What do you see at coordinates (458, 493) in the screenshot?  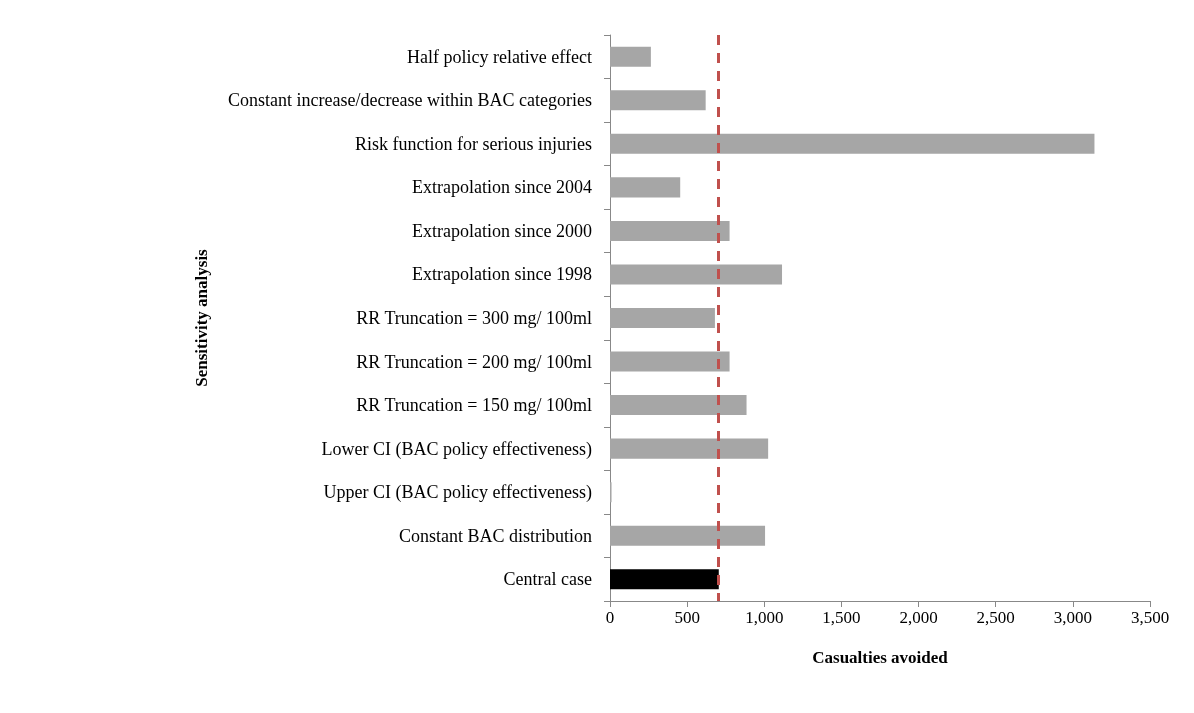 I see `y-tick-label: Upper CI (BAC policy effectiveness)` at bounding box center [458, 493].